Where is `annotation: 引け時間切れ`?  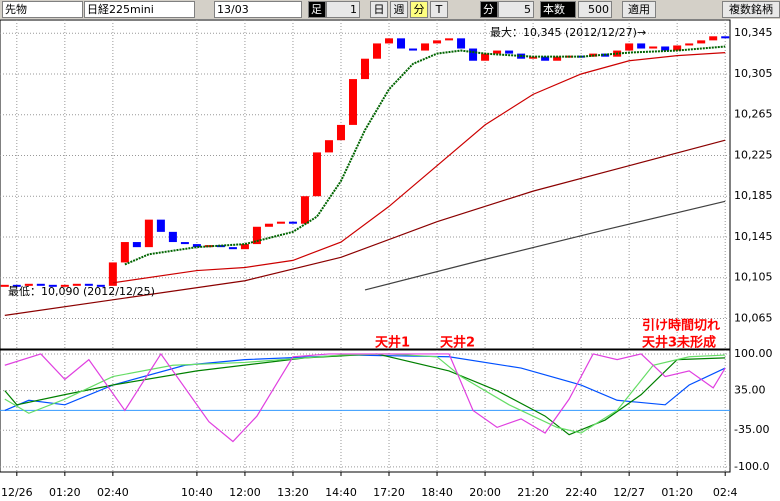
annotation: 引け時間切れ is located at coordinates (681, 326).